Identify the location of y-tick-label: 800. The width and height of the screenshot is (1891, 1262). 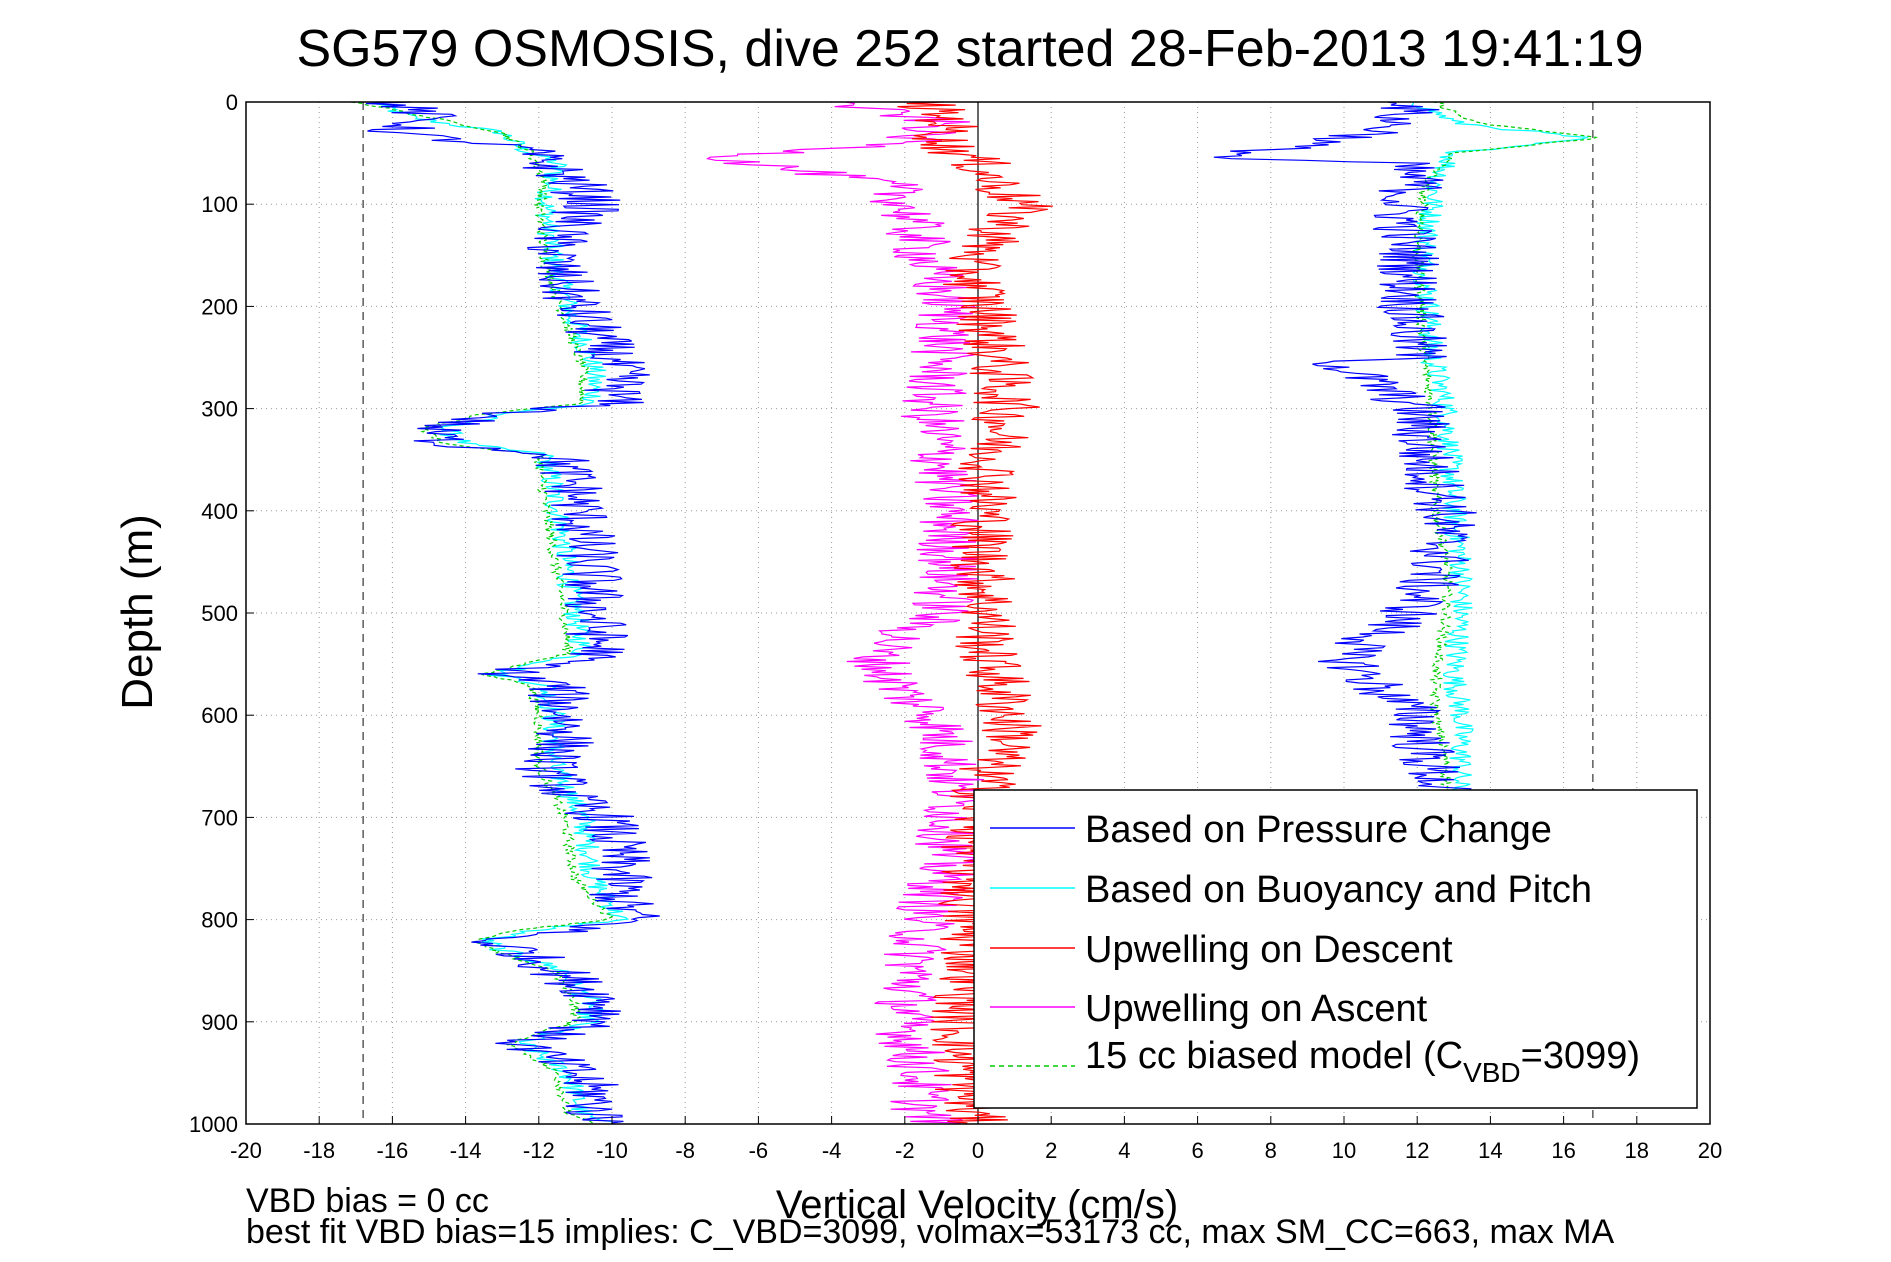
(219, 920).